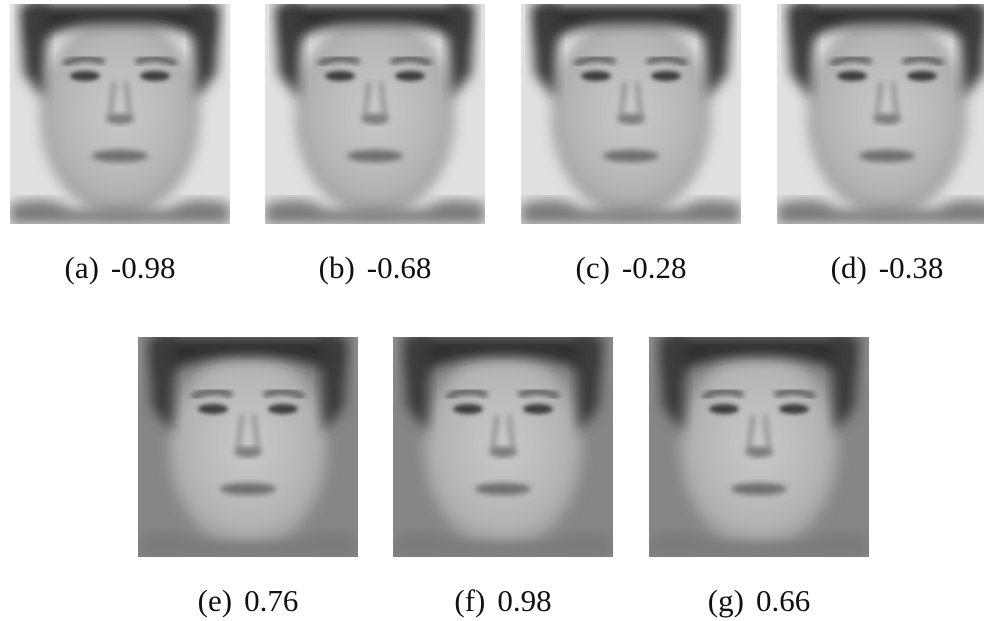 This screenshot has width=984, height=621. I want to click on figure-panel-e: (e) 0.76, so click(248, 476).